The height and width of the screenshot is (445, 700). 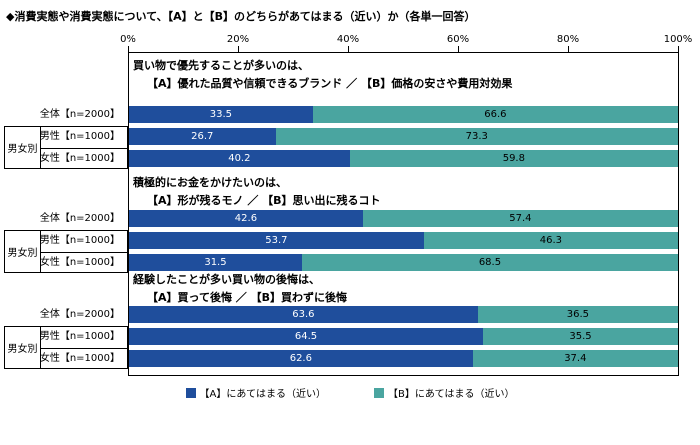 I want to click on legend-item-a: 【A】にあてはまる（近い）, so click(x=255, y=392).